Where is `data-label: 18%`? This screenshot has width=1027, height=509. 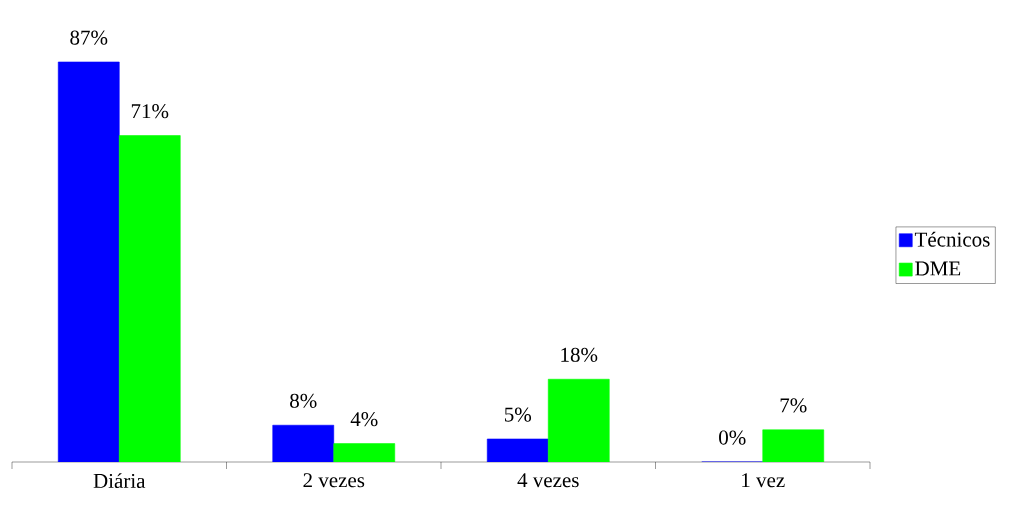
data-label: 18% is located at coordinates (579, 354).